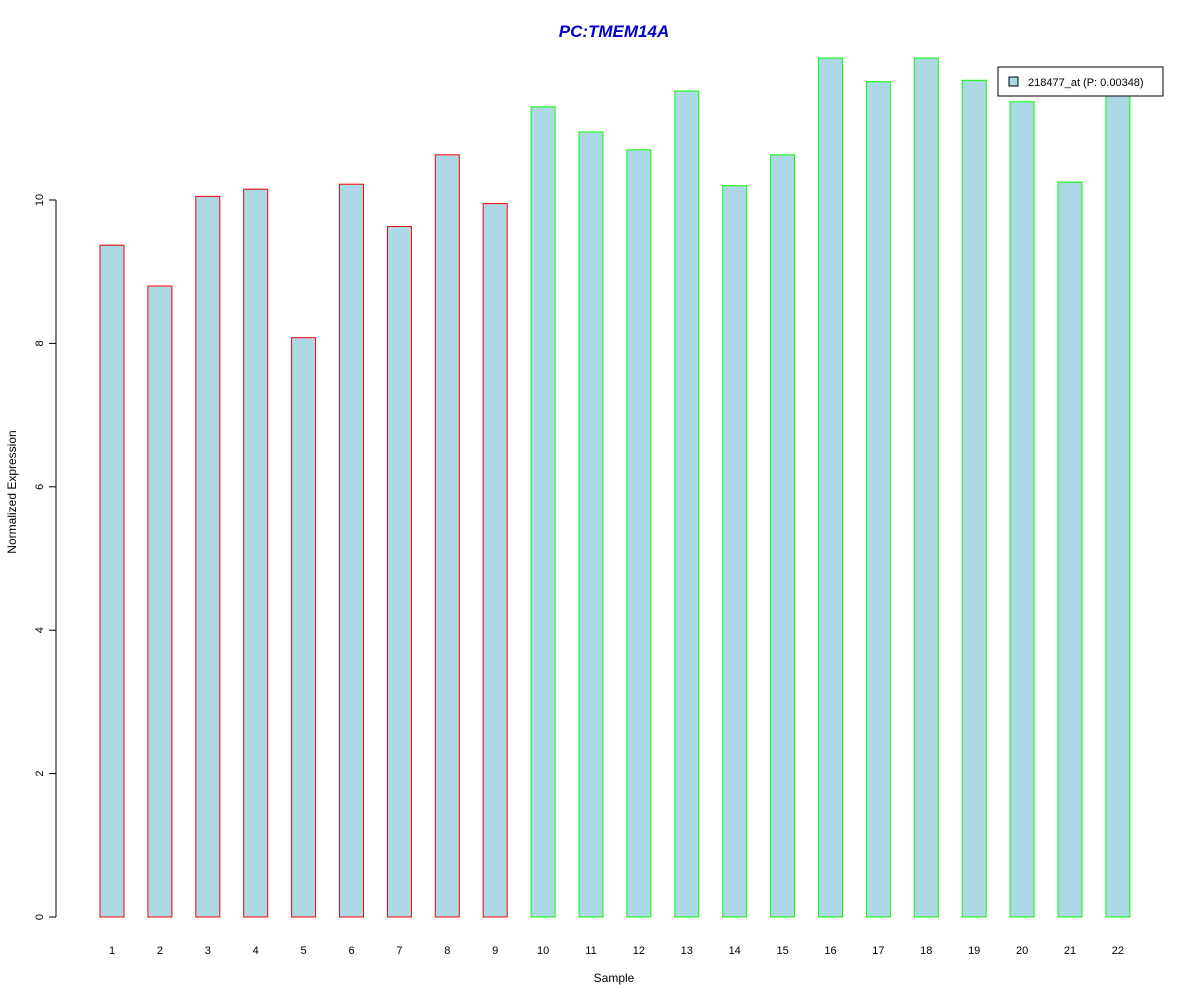 The image size is (1200, 1000). What do you see at coordinates (1086, 83) in the screenshot?
I see `legend-label: 218477_at (P: 0.00348)` at bounding box center [1086, 83].